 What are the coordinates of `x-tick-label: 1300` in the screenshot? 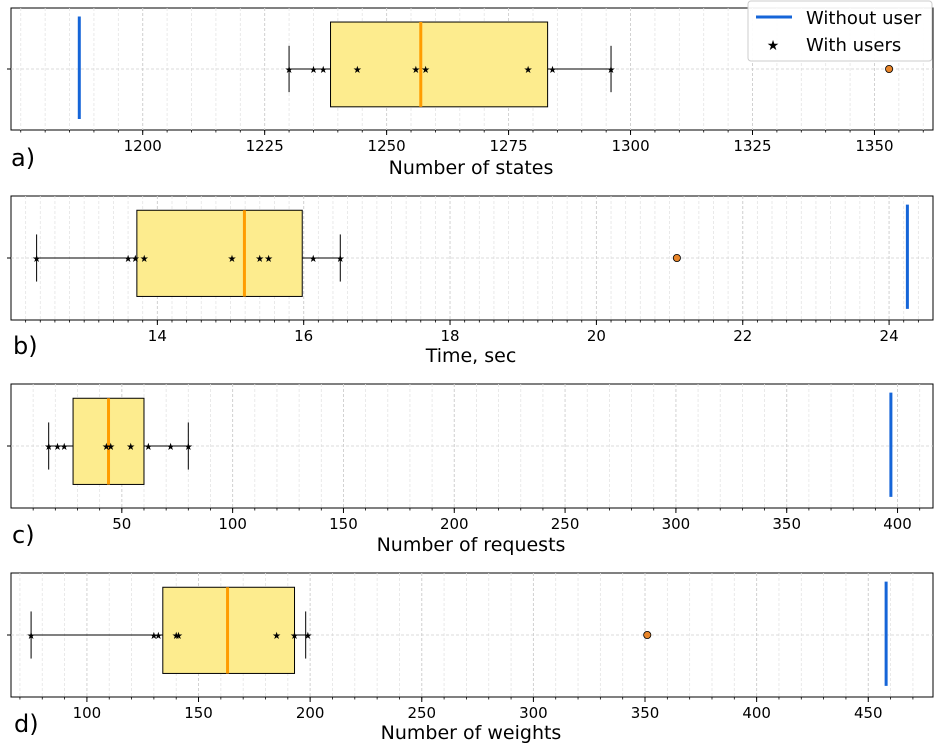 It's located at (630, 146).